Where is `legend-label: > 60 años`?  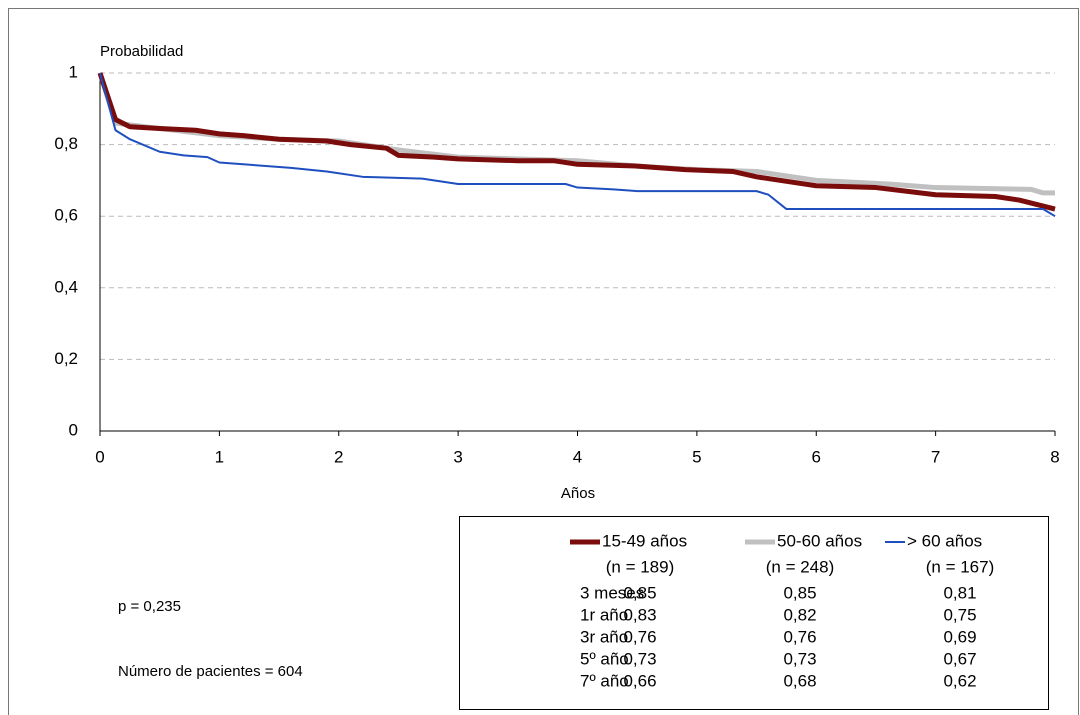 legend-label: > 60 años is located at coordinates (944, 540).